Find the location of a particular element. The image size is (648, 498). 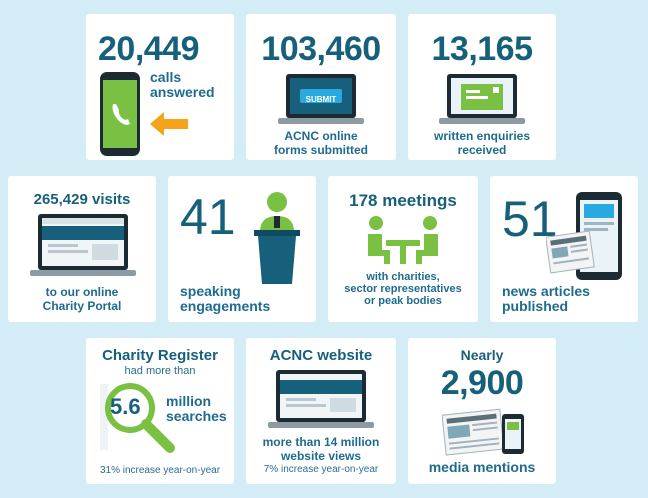

label-line: website views is located at coordinates (321, 456).